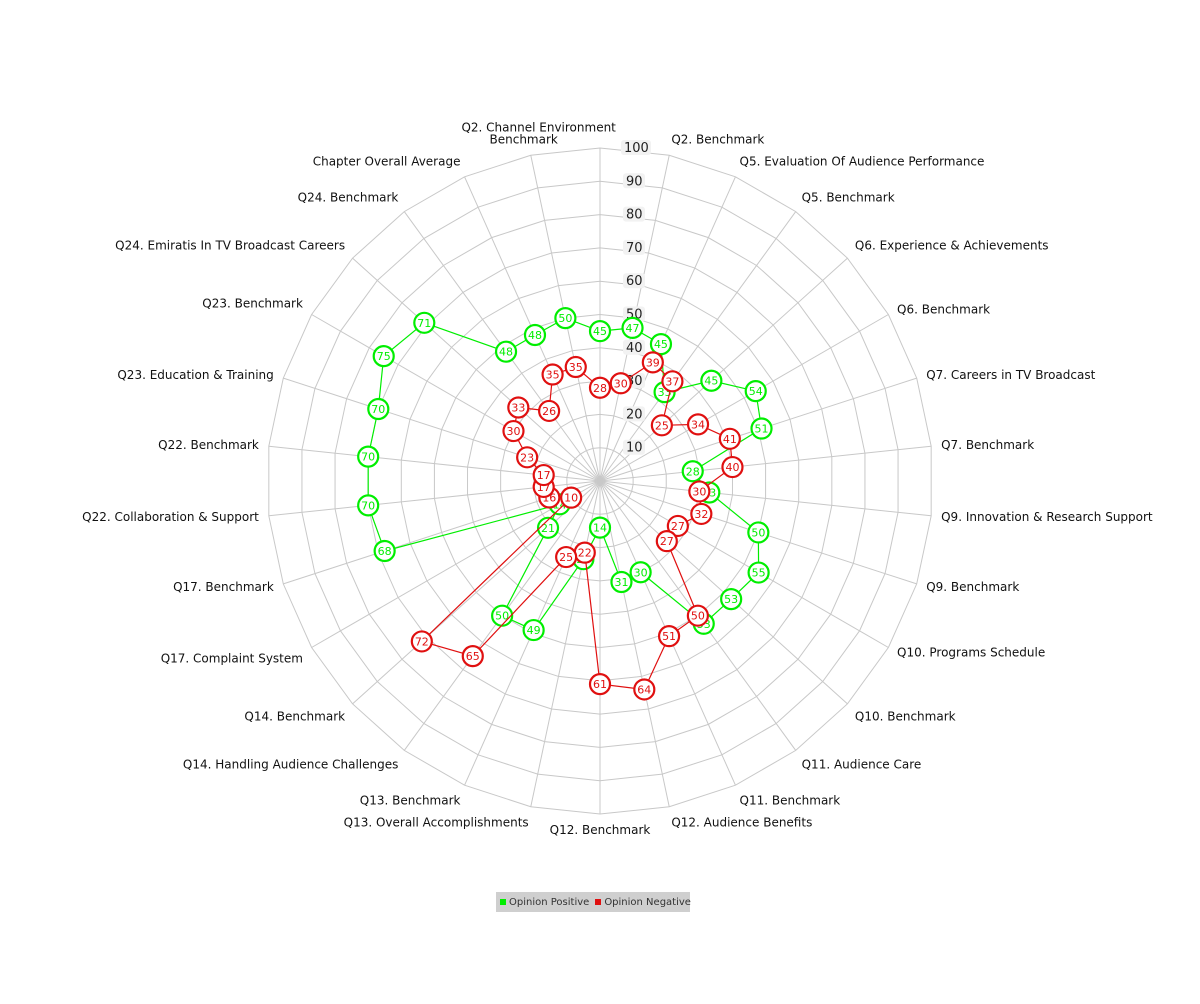 This screenshot has width=1200, height=1004. Describe the element at coordinates (436, 823) in the screenshot. I see `axis-label: Q13. Overall Accomplishments` at that location.